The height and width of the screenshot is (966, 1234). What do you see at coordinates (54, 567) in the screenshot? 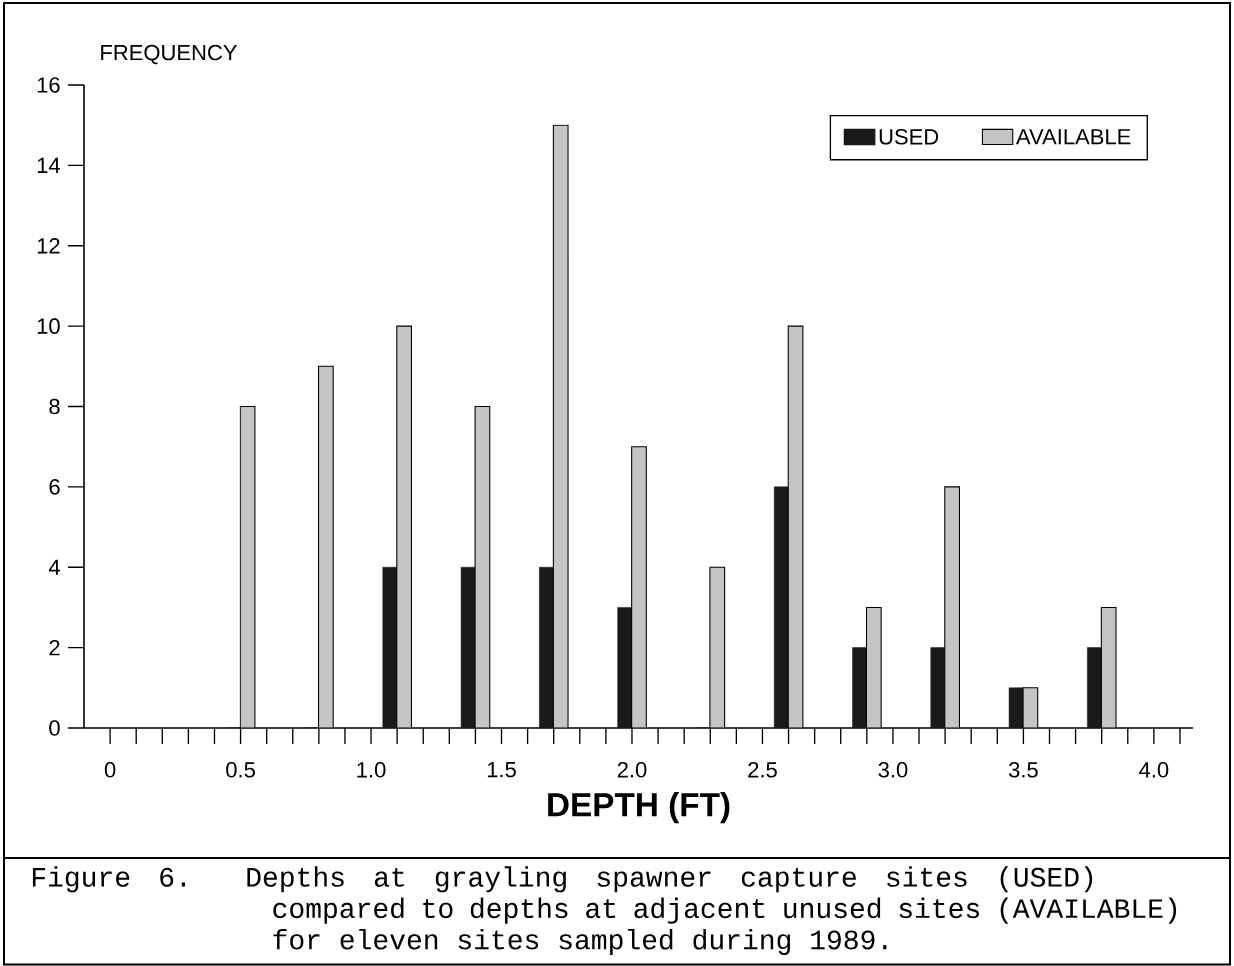
I see `y-tick-label: 4` at bounding box center [54, 567].